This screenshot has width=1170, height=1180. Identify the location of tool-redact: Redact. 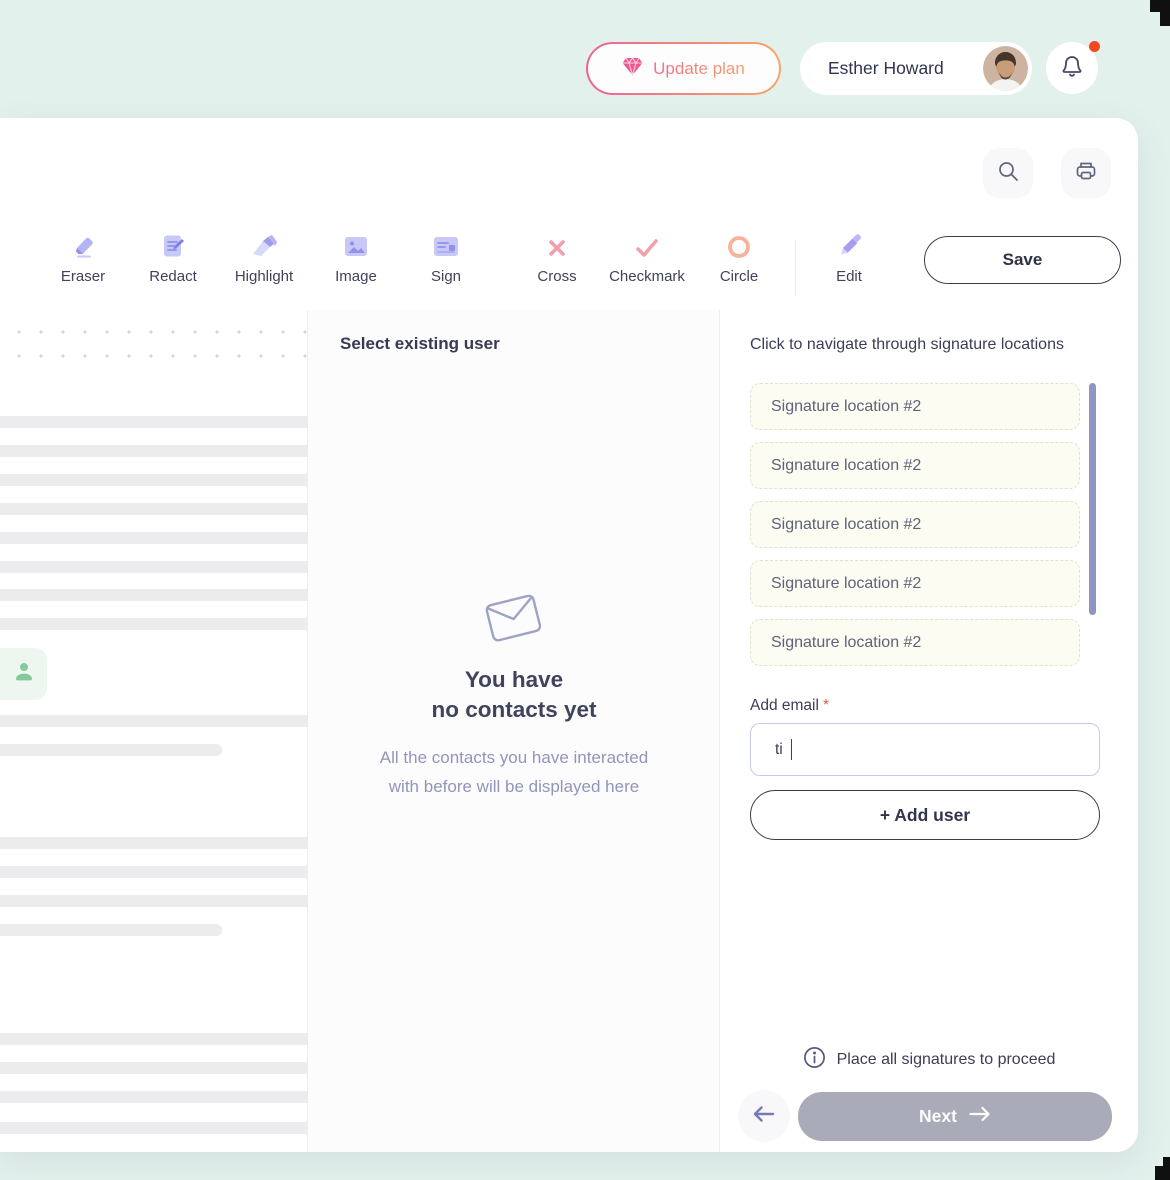
(173, 257).